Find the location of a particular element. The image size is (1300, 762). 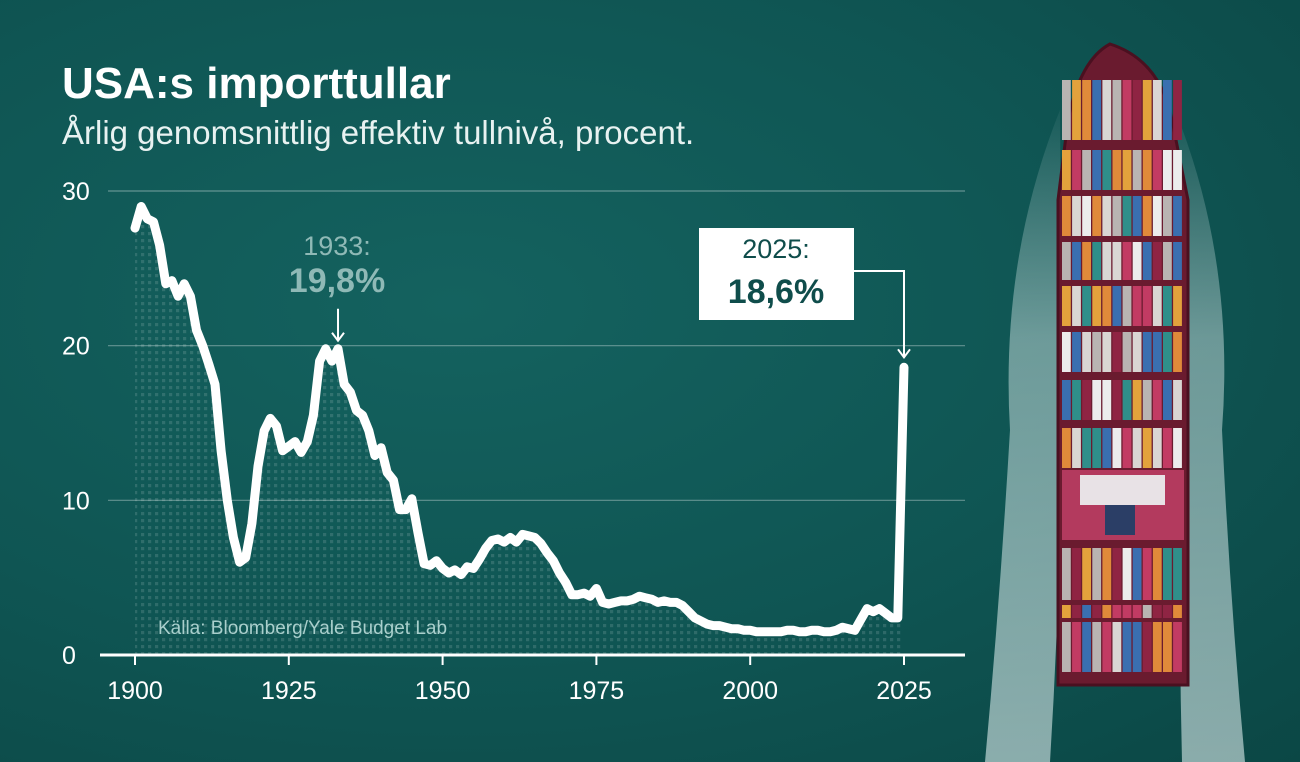

y-tick-label: 20 is located at coordinates (76, 347).